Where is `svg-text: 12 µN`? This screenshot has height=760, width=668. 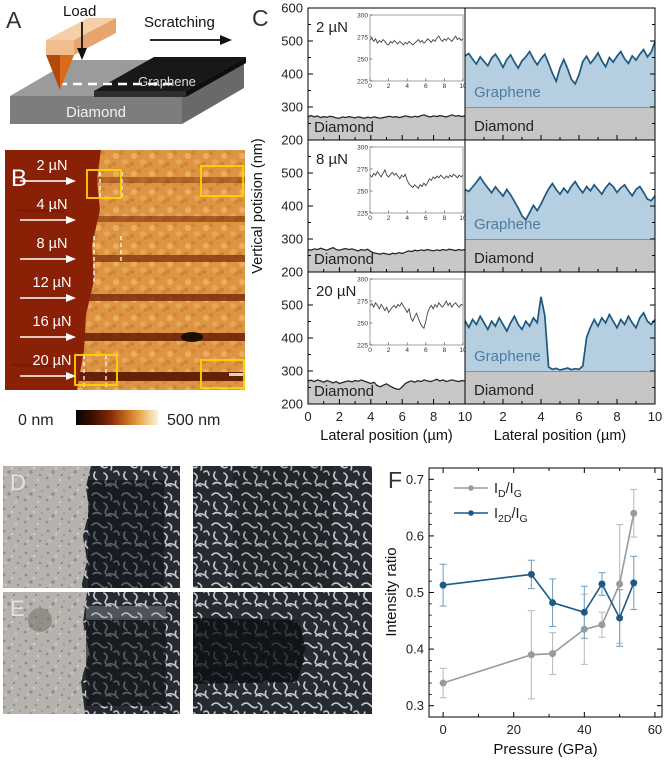 svg-text: 12 µN is located at coordinates (52, 283).